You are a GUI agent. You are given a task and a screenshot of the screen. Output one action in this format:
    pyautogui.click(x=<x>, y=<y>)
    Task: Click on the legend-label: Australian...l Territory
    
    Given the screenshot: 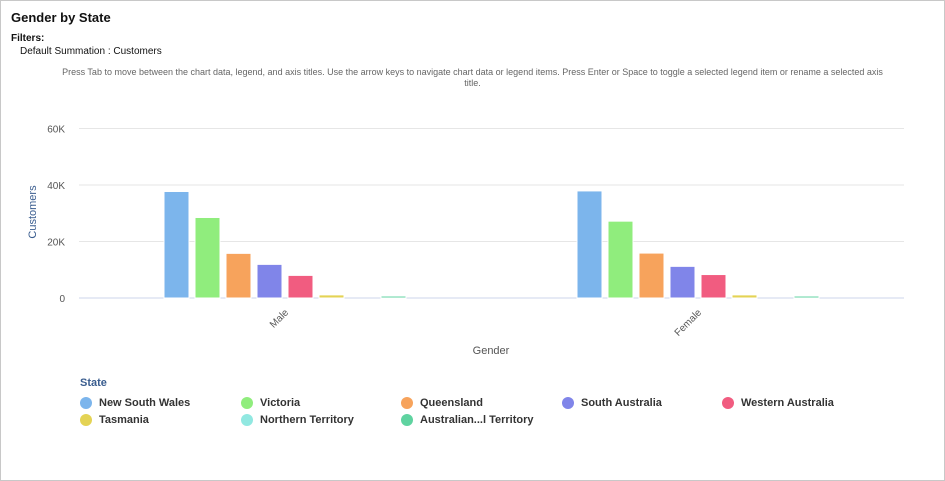 What is the action you would take?
    pyautogui.click(x=477, y=420)
    